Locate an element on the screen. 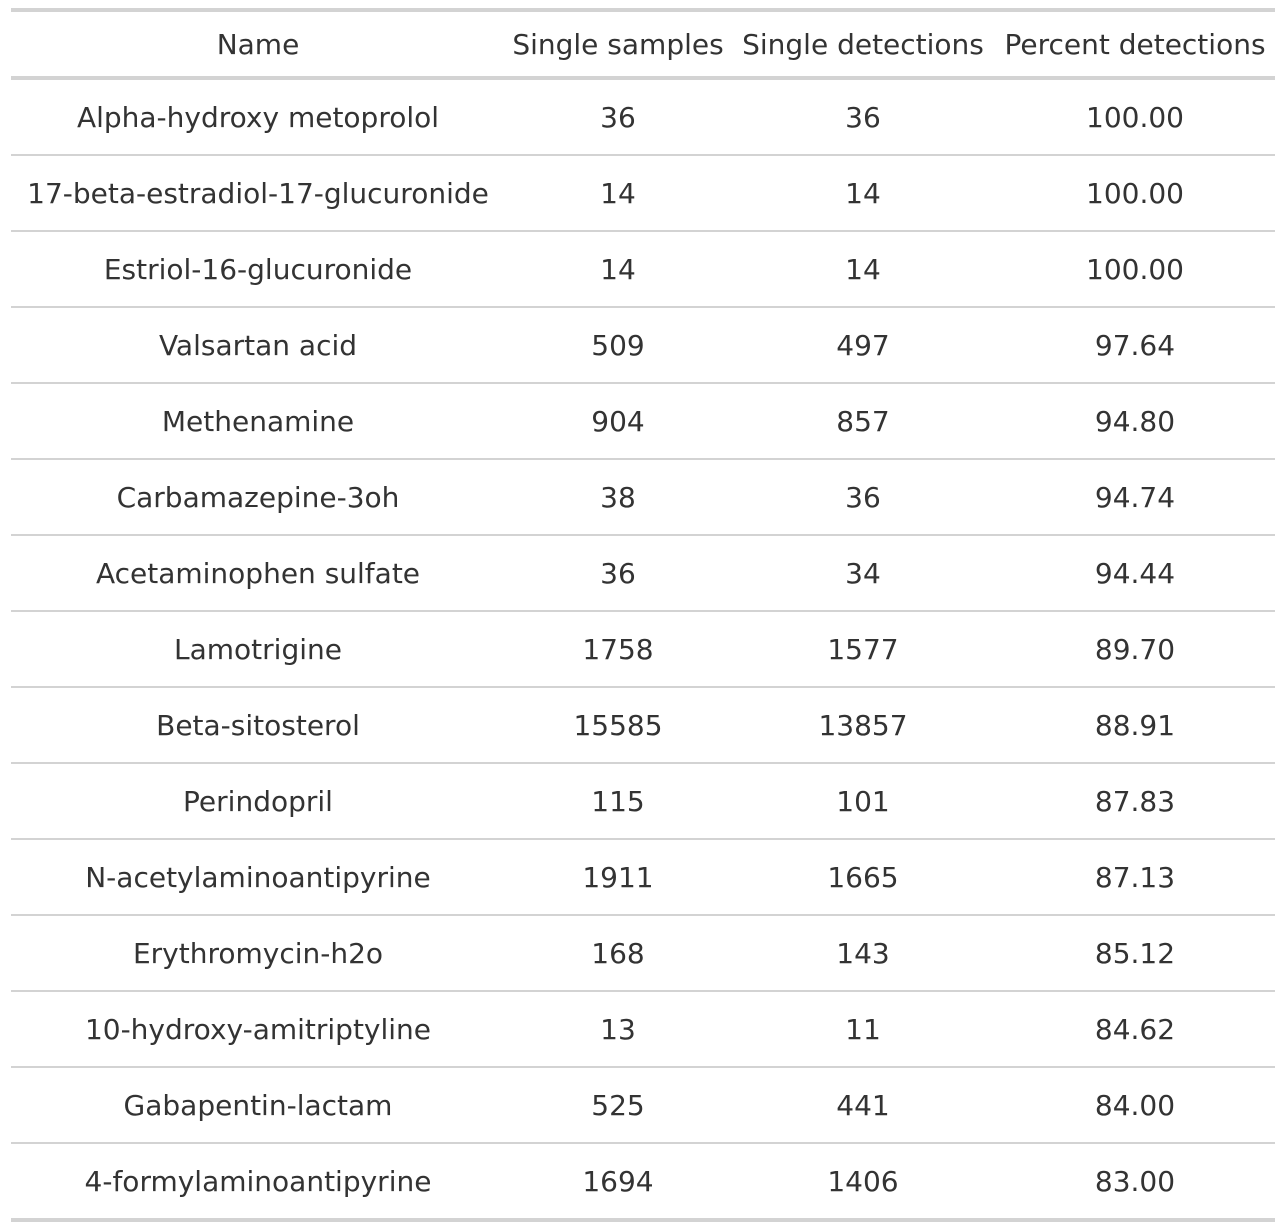 This screenshot has width=1284, height=1230. cell-name: Carbamazepine-3oh is located at coordinates (258, 496).